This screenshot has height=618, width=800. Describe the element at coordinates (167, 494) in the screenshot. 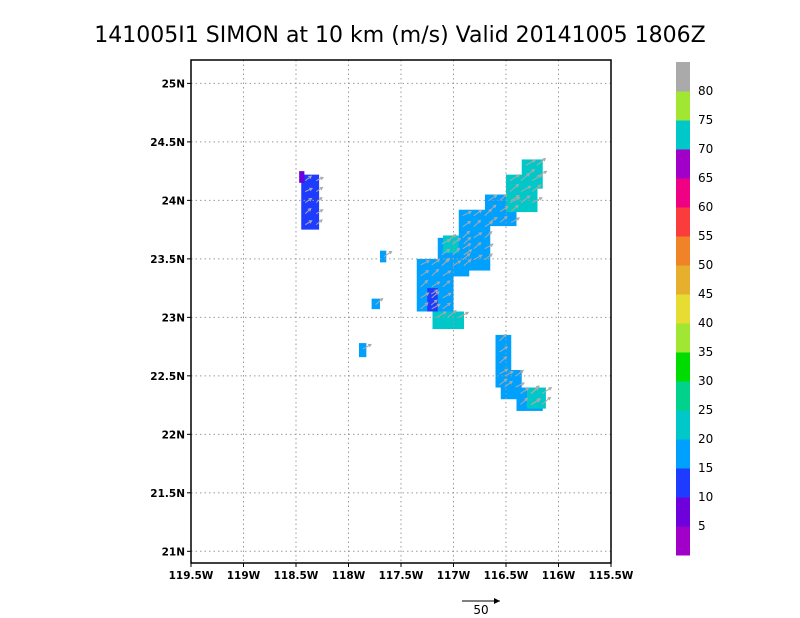

I see `y-tick-label: 21.5N` at that location.